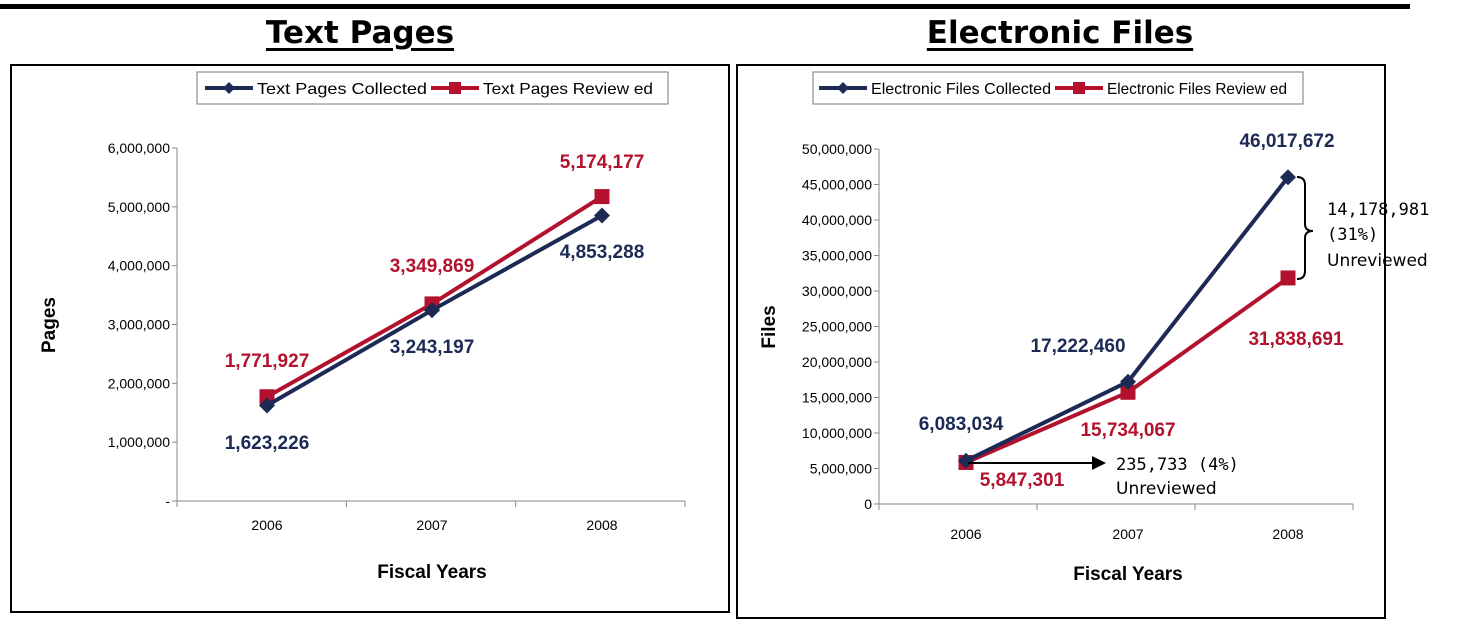  Describe the element at coordinates (139, 266) in the screenshot. I see `text-pages-y-tick-label: 4,000,000` at that location.